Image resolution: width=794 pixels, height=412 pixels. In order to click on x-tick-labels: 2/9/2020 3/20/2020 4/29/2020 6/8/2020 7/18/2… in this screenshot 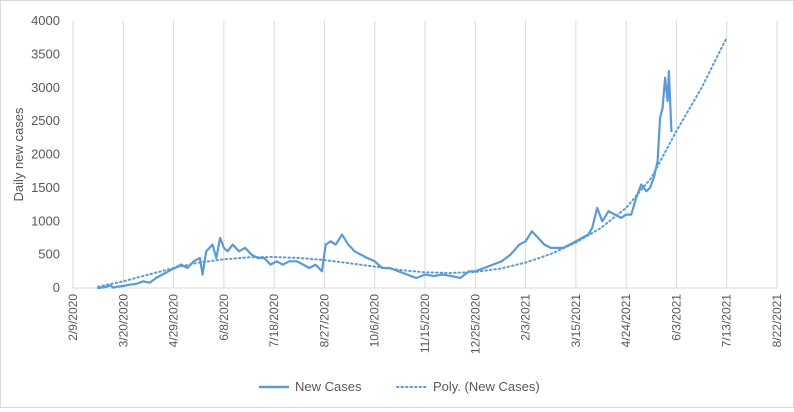, I will do `click(425, 324)`.